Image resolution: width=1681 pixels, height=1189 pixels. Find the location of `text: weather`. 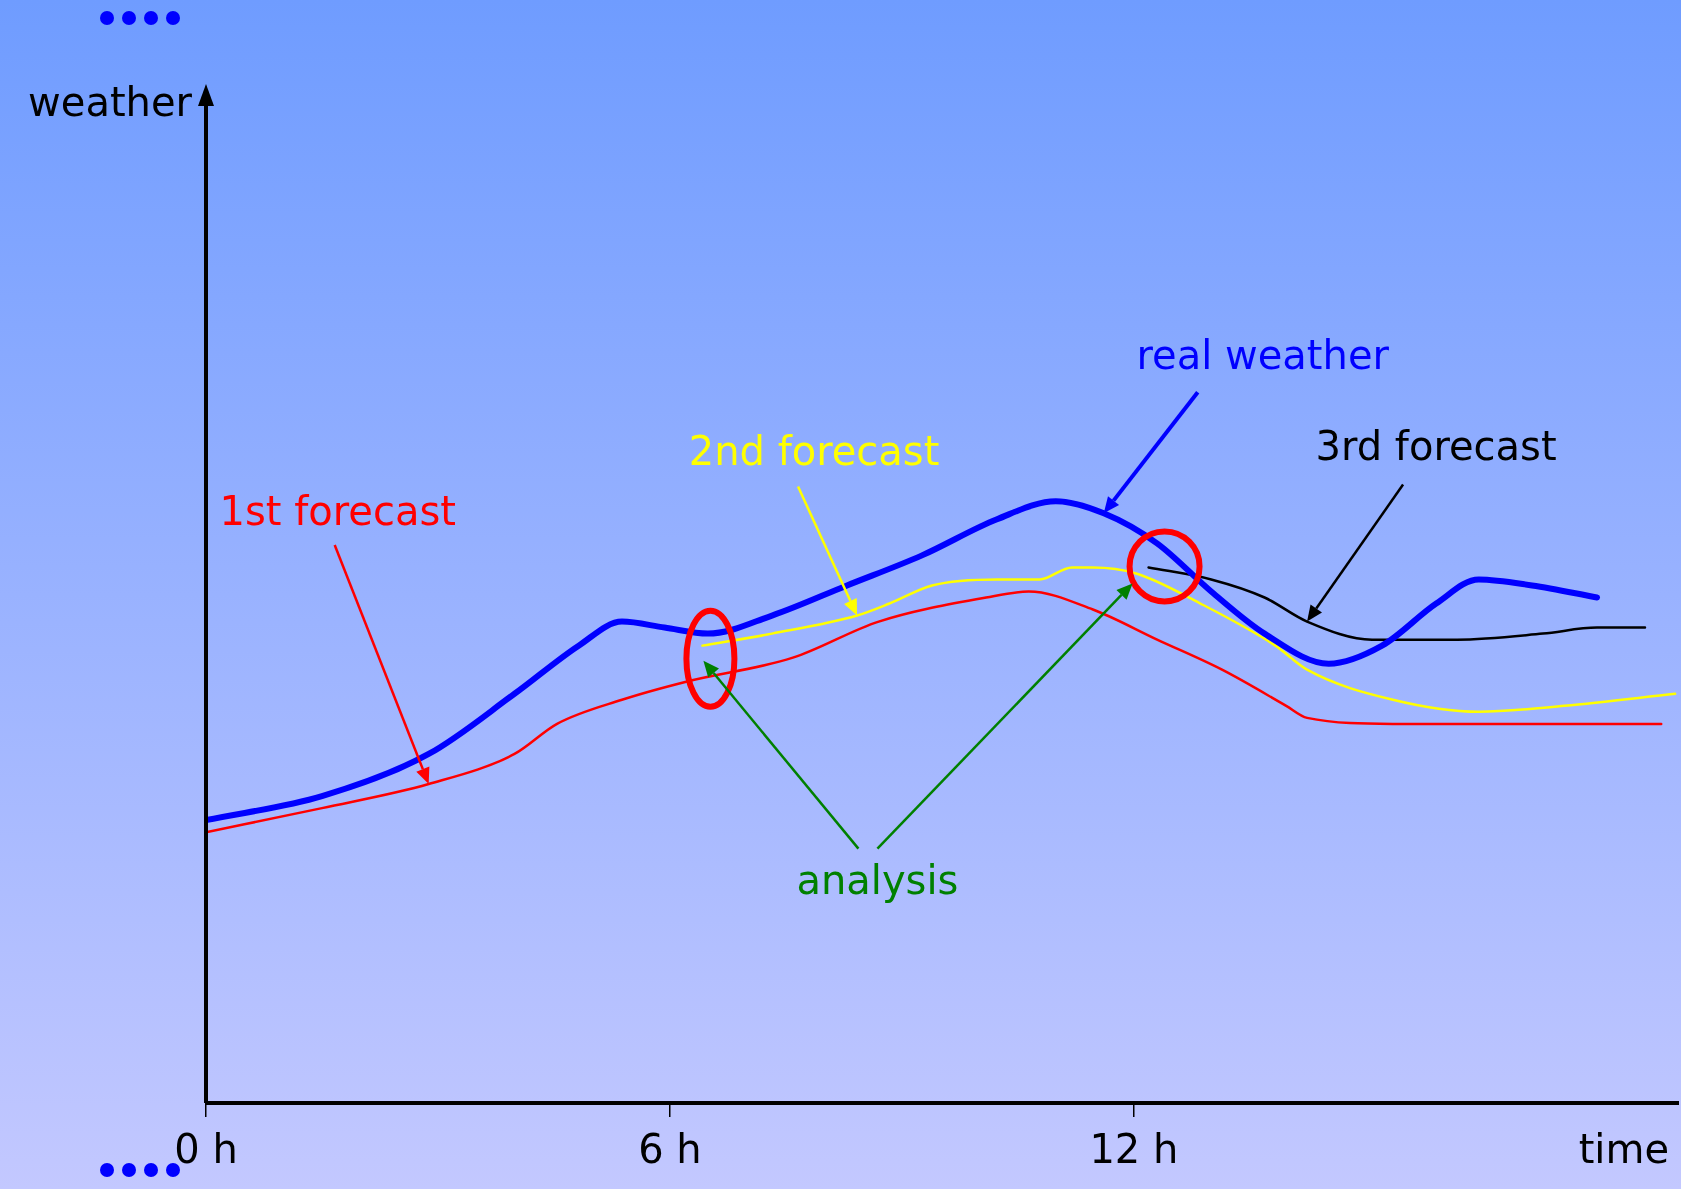

text: weather is located at coordinates (110, 102).